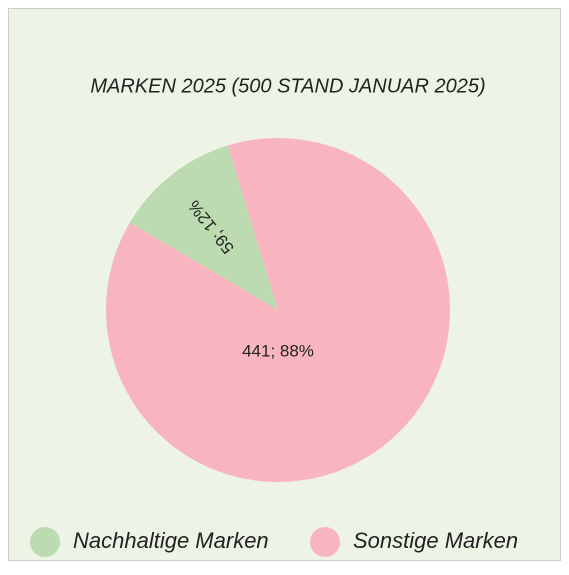  Describe the element at coordinates (435, 540) in the screenshot. I see `legend-label: Sonstige Marken` at that location.